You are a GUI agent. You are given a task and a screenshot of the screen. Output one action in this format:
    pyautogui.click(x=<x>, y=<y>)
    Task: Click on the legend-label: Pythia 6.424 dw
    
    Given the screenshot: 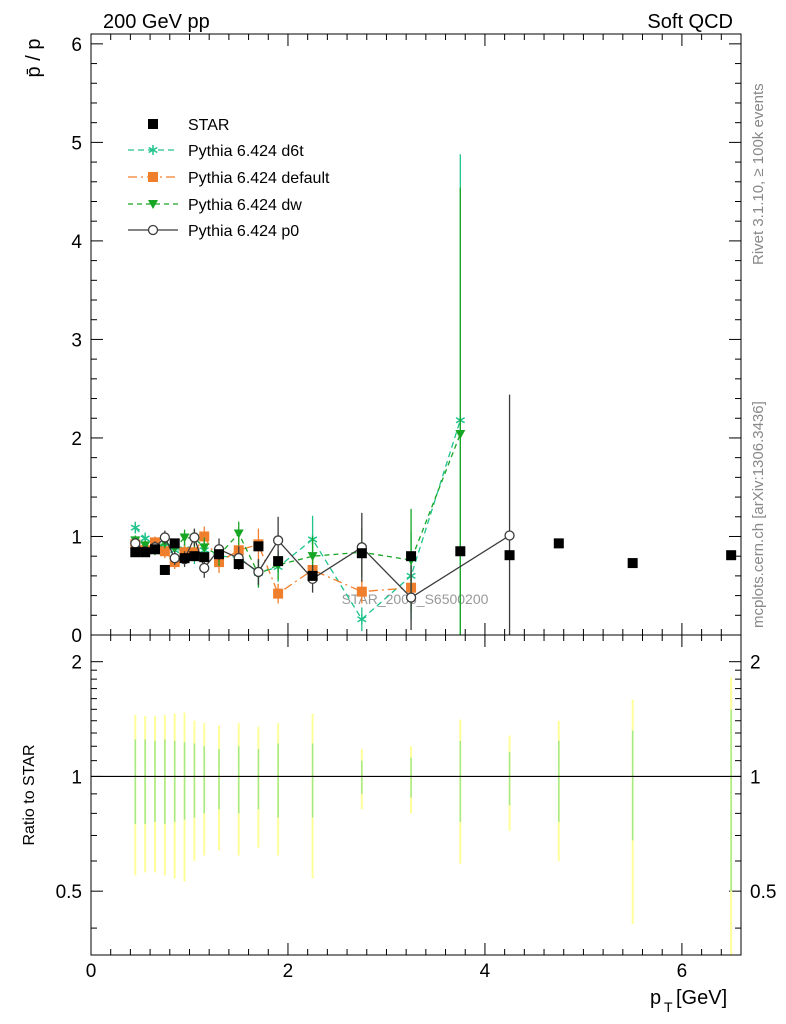 What is the action you would take?
    pyautogui.click(x=245, y=205)
    